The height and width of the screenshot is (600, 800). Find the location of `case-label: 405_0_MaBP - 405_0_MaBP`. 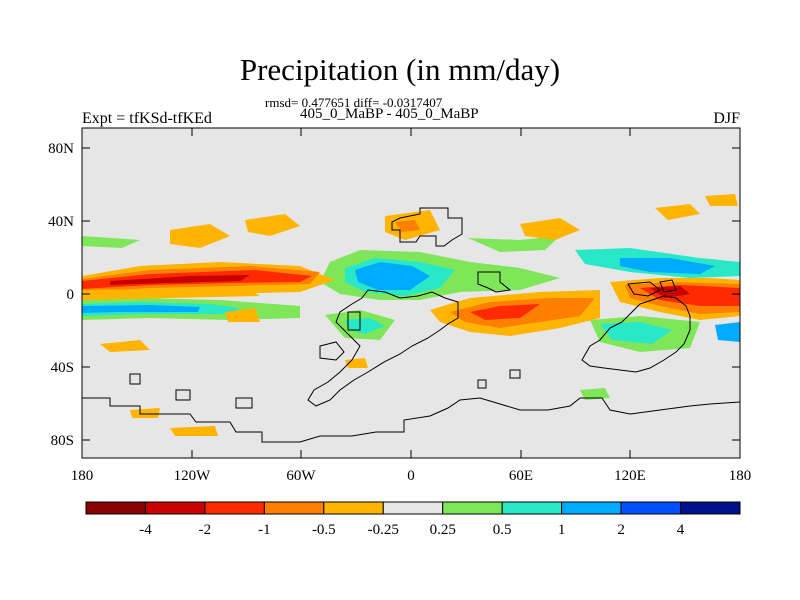

case-label: 405_0_MaBP - 405_0_MaBP is located at coordinates (389, 114).